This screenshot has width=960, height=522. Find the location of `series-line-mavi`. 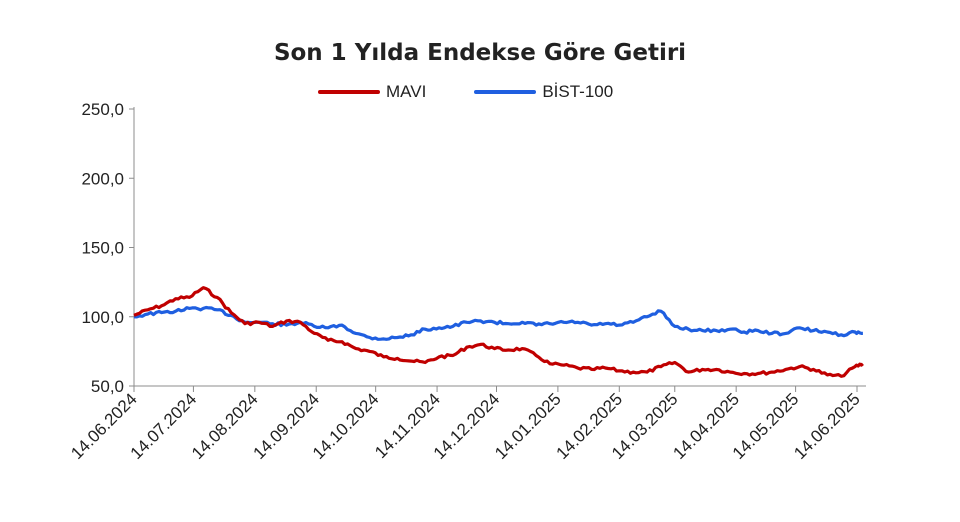

series-line-mavi is located at coordinates (498, 332).